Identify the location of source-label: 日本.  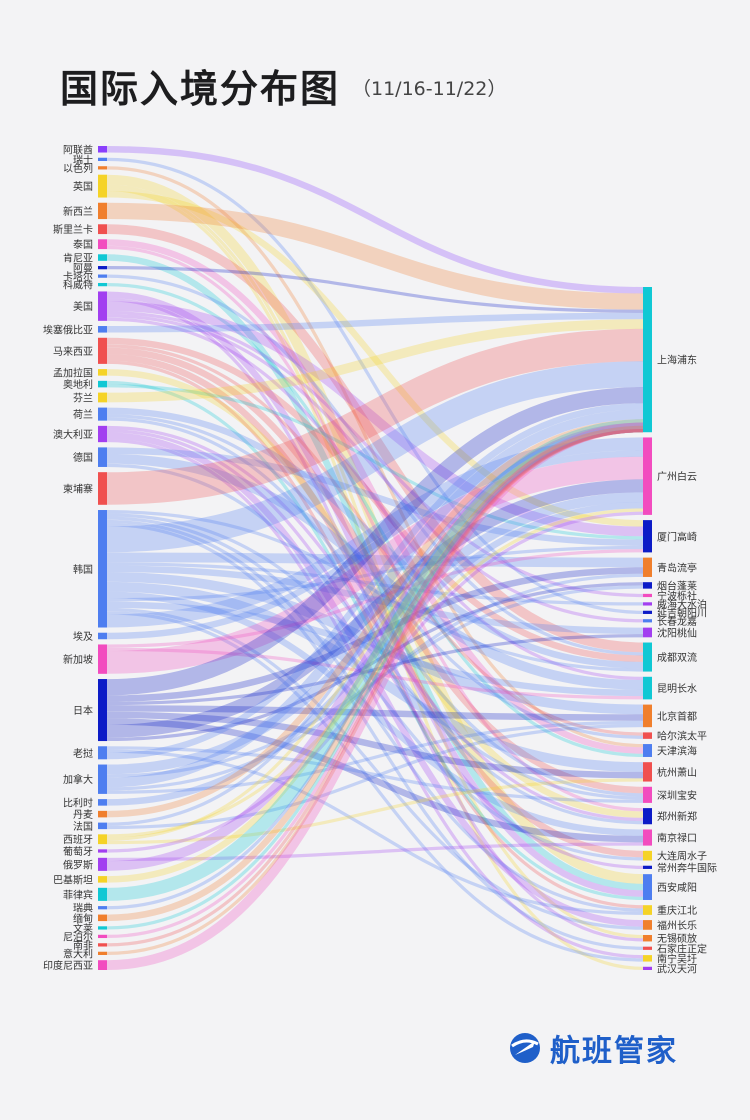
(83, 710).